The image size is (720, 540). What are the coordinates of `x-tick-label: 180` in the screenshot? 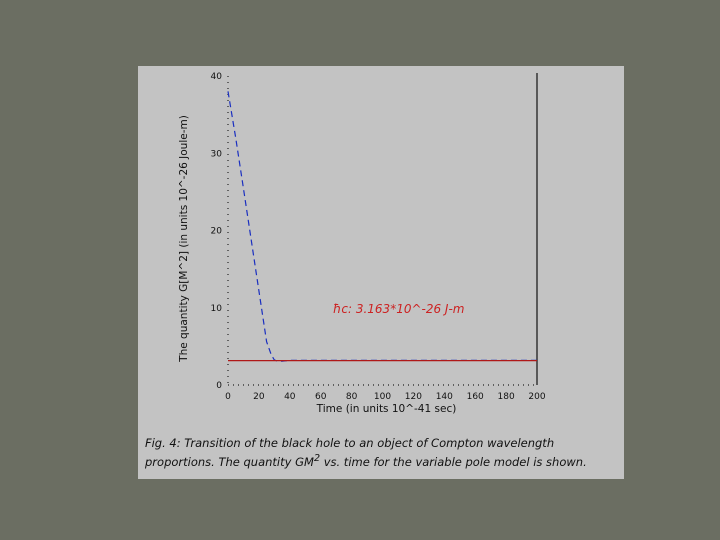 It's located at (506, 397).